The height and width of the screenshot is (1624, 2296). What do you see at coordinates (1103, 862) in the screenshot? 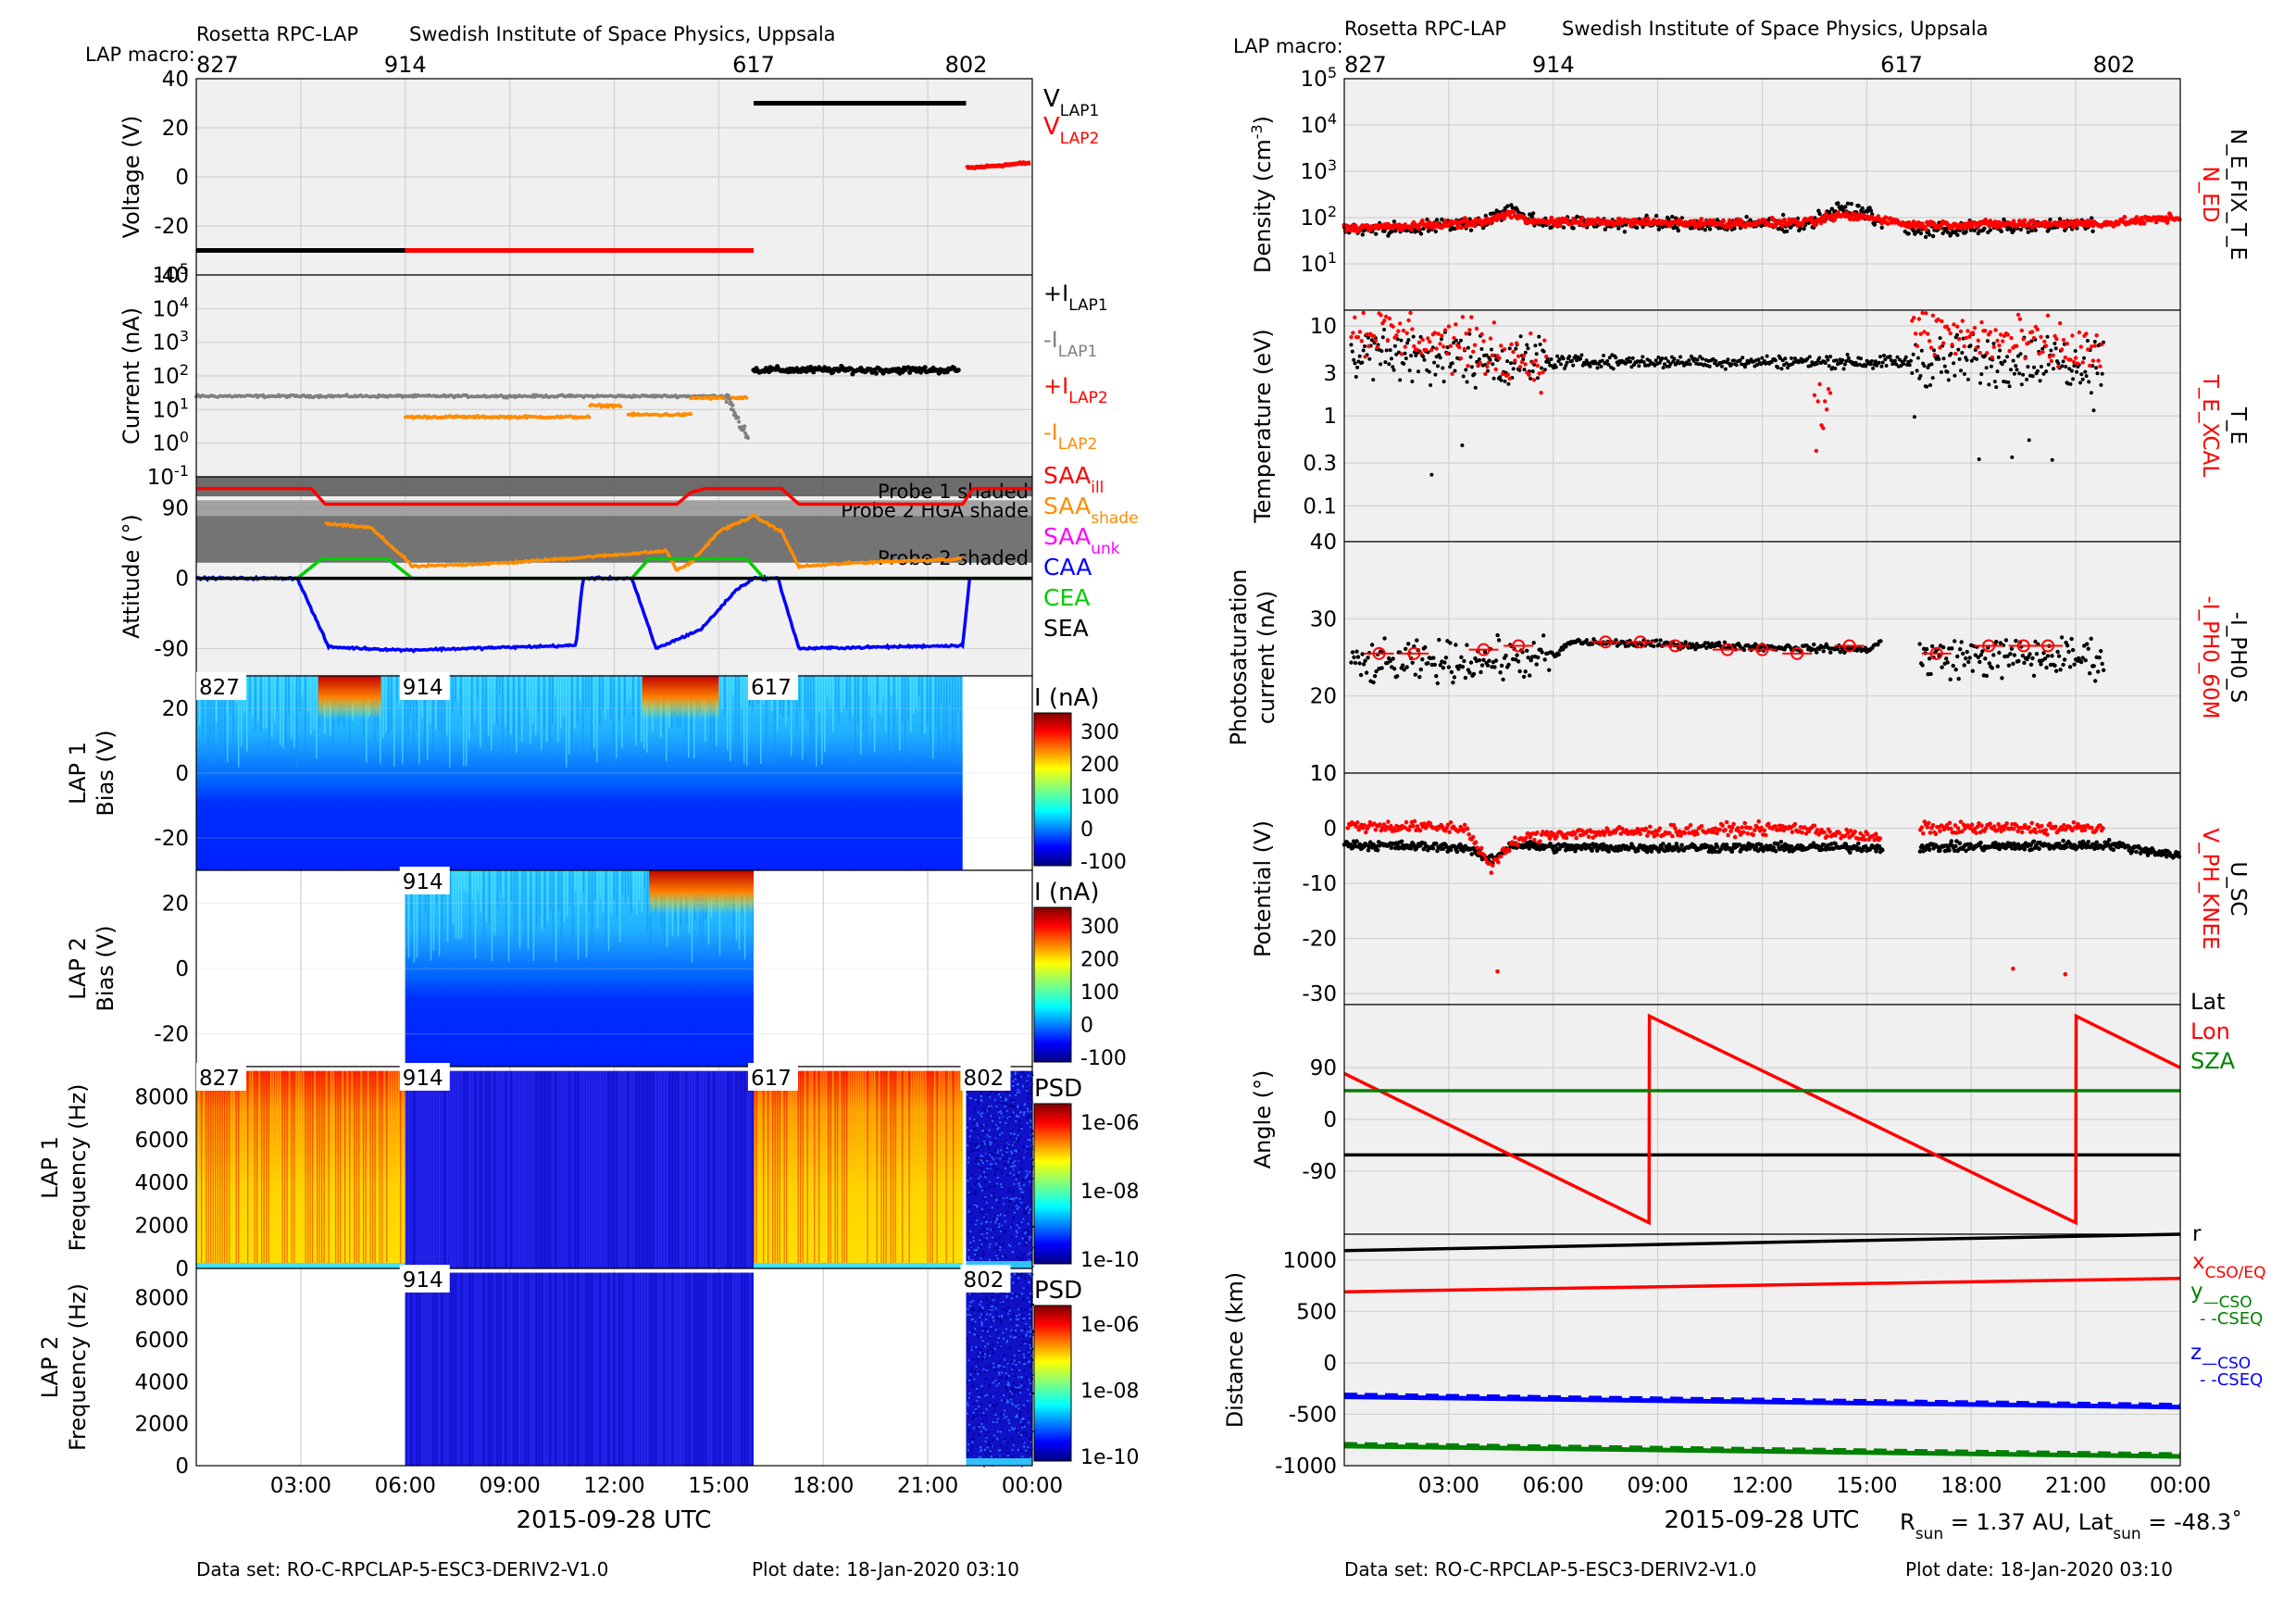
I see `colorbar-tick: -100` at bounding box center [1103, 862].